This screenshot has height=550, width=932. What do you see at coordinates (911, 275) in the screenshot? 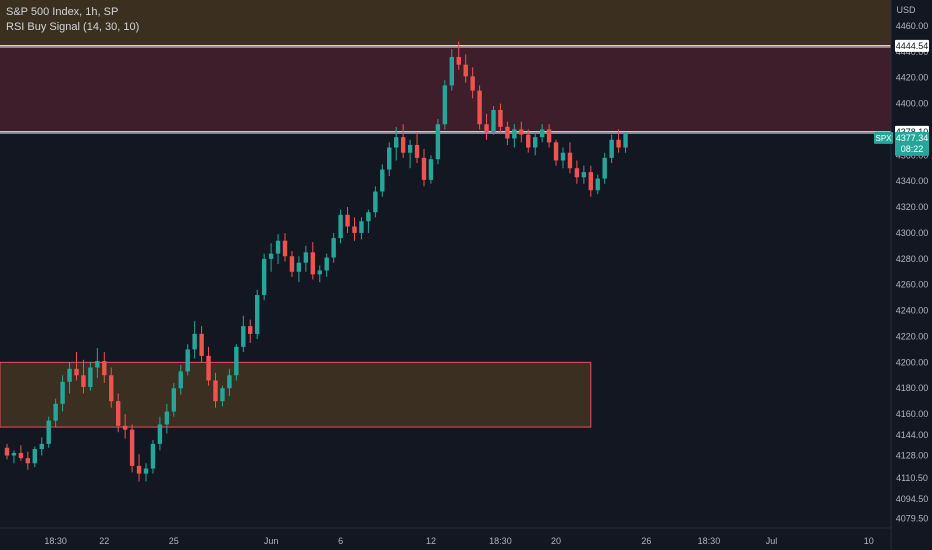
I see `price-axis-panel` at bounding box center [911, 275].